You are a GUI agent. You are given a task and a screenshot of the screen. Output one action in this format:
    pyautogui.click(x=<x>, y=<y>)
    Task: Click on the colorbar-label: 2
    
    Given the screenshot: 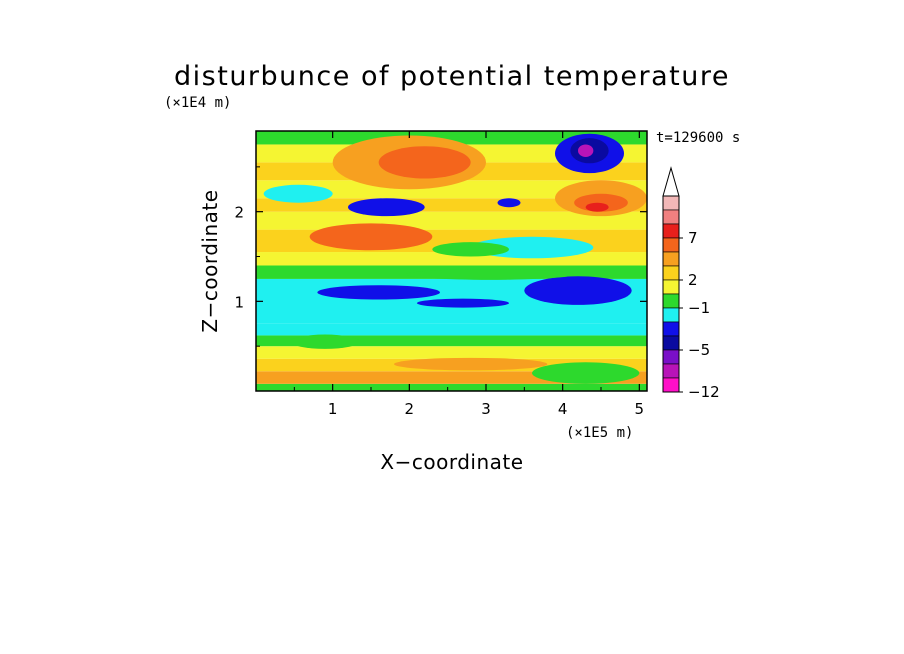 What is the action you would take?
    pyautogui.click(x=693, y=280)
    